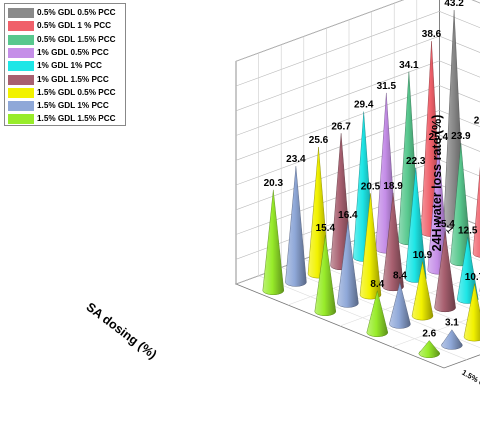  Describe the element at coordinates (74, 26) in the screenshot. I see `legend-label: 0.5% GDL 1 % PCC` at that location.